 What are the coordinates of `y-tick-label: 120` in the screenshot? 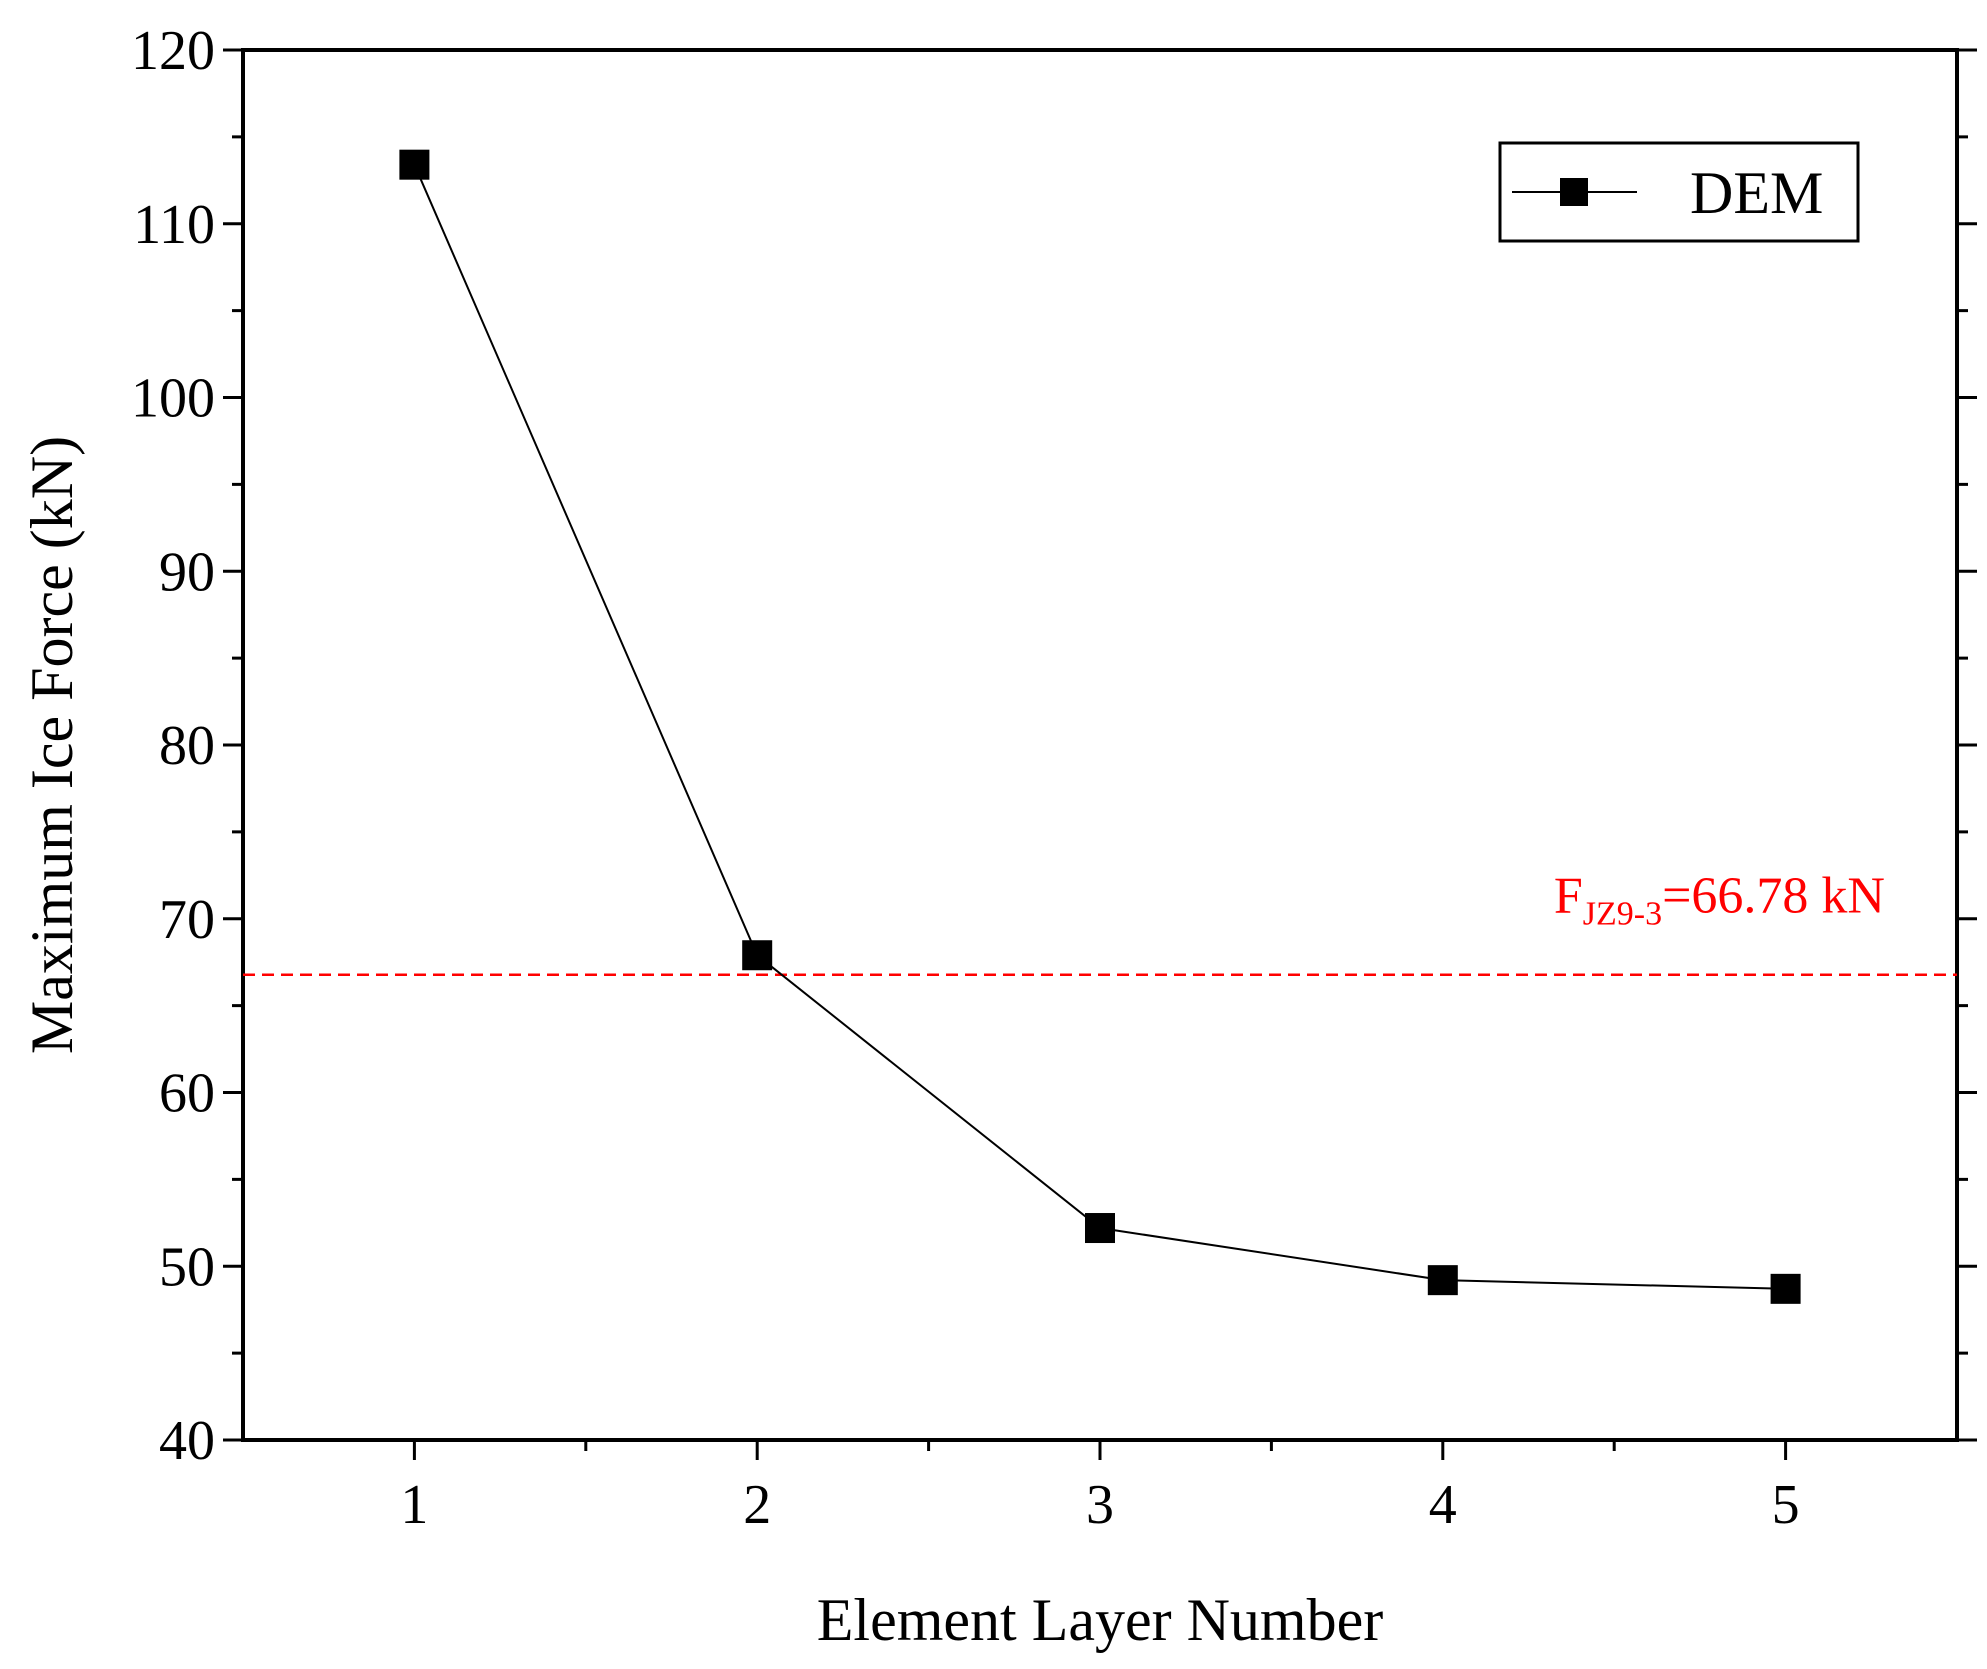 It's located at (173, 51).